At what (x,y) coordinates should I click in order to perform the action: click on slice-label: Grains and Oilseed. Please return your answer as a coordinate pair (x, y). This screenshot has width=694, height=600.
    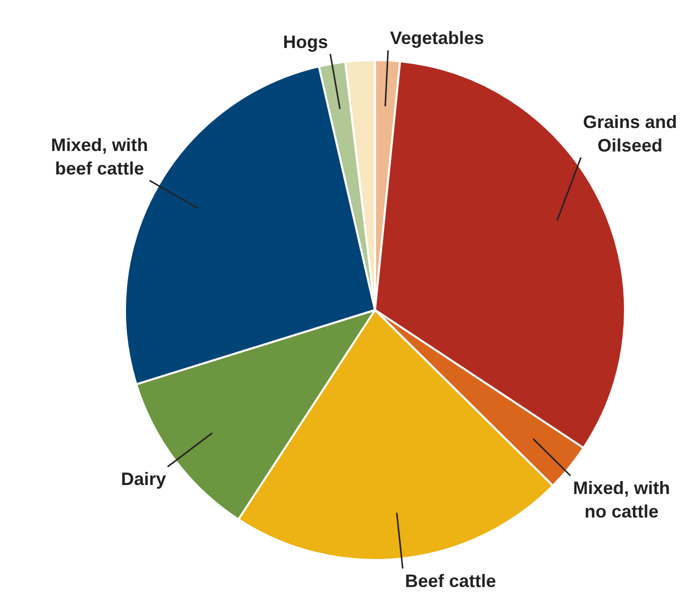
    Looking at the image, I should click on (630, 134).